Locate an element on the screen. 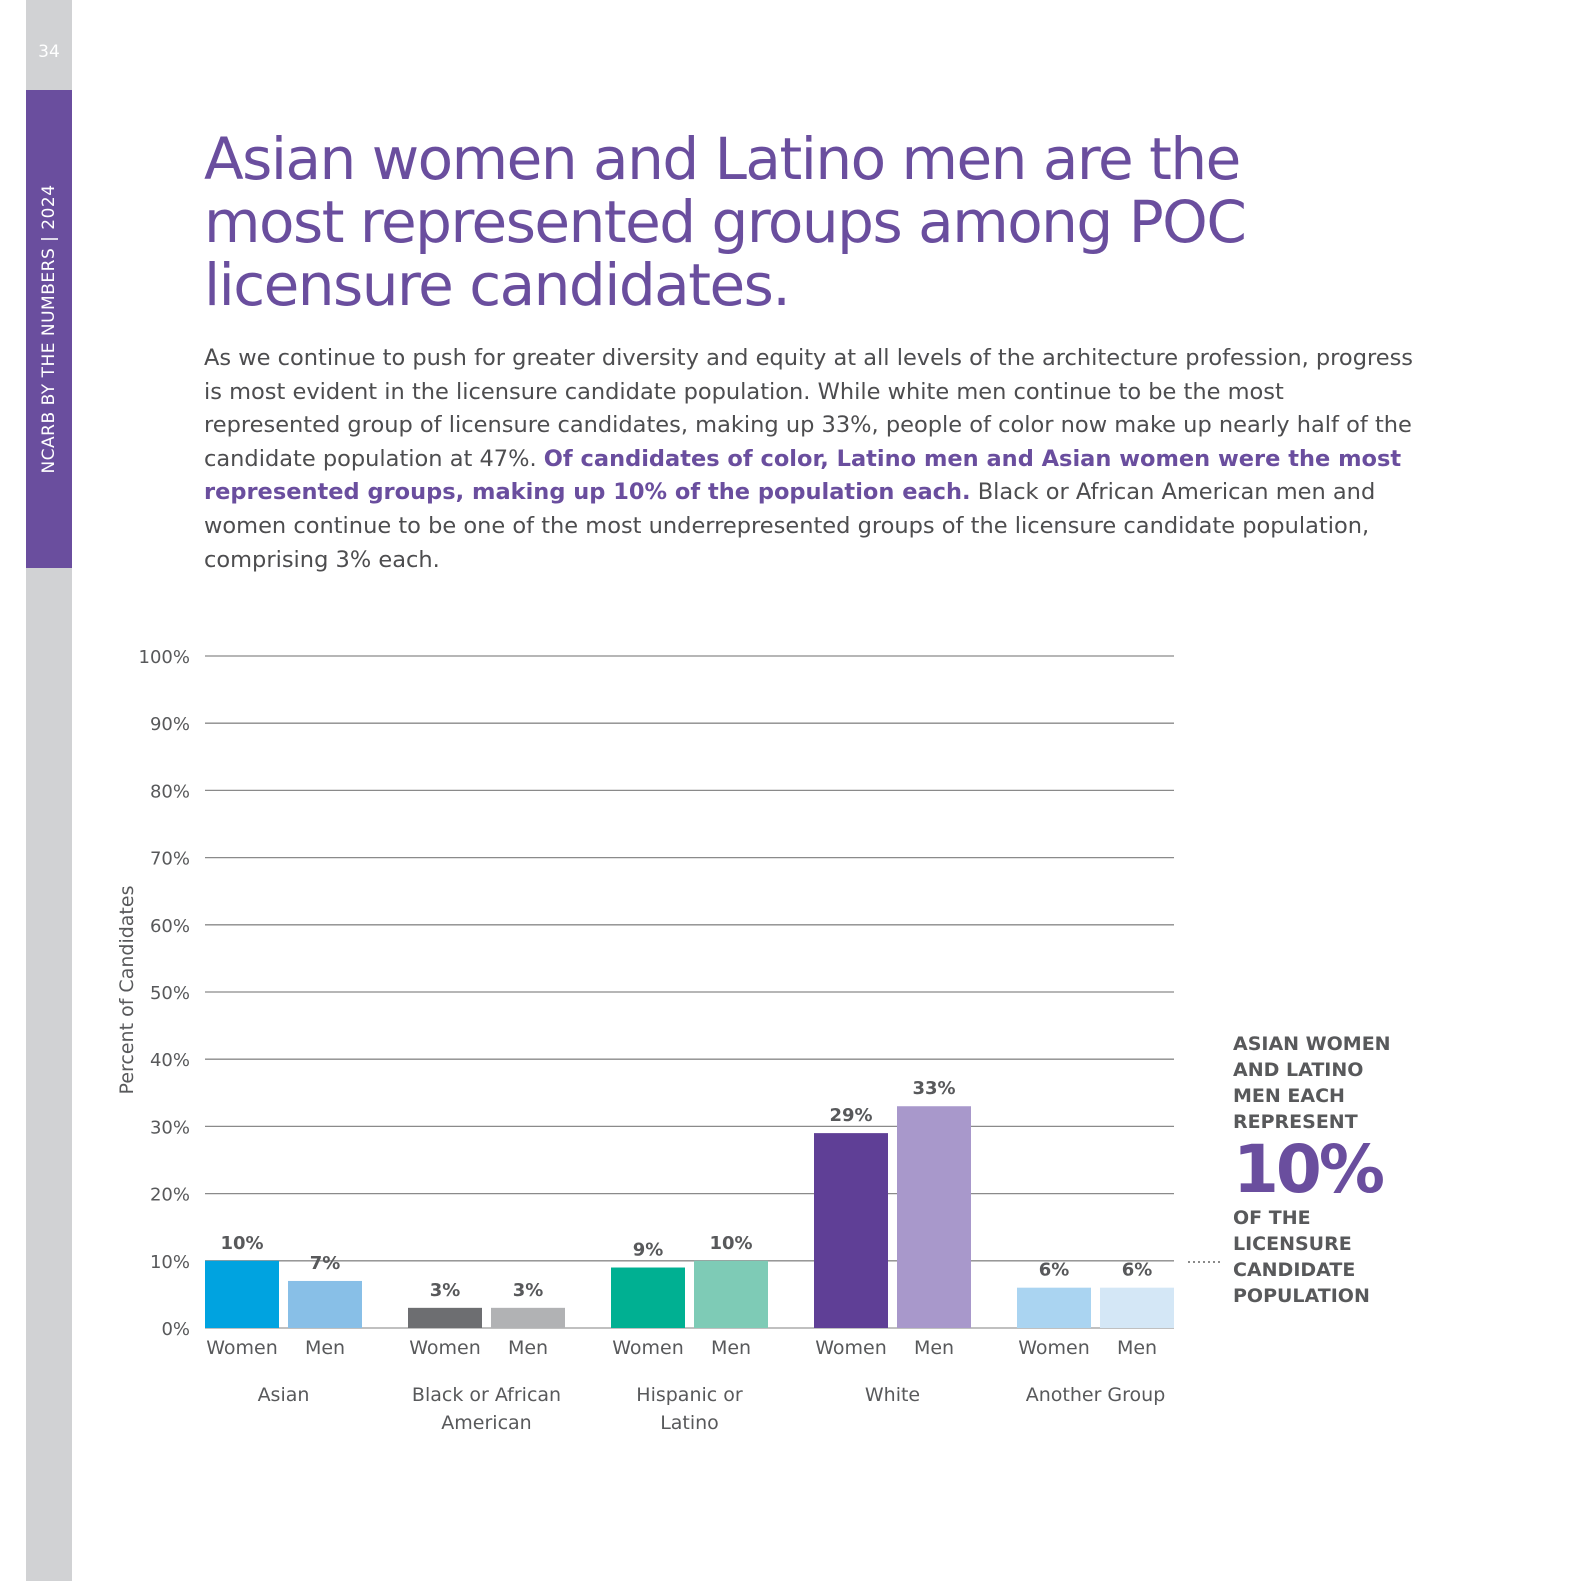  data-label: 7% is located at coordinates (325, 1263).